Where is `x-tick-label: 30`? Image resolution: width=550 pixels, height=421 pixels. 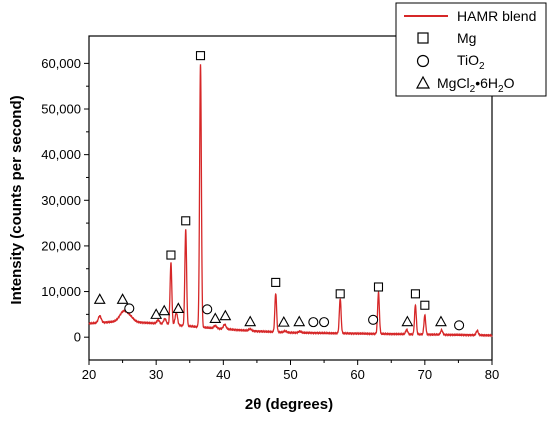
x-tick-label: 30 is located at coordinates (156, 374).